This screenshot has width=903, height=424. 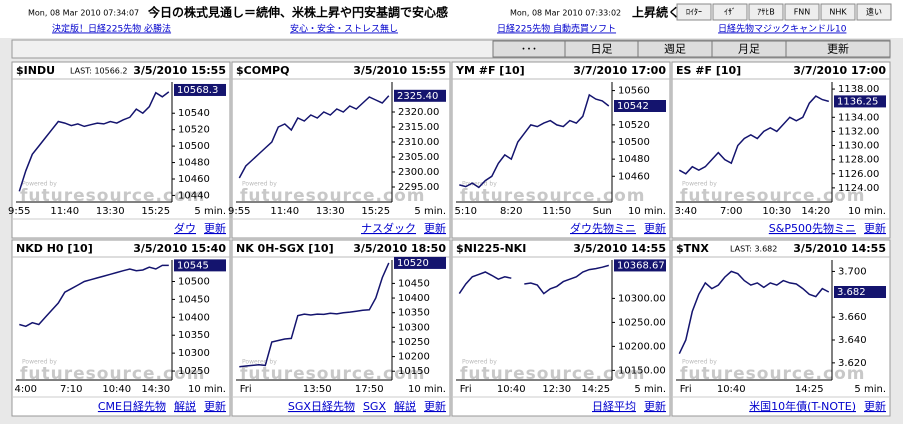 I want to click on y-tick-label: 10440, so click(x=194, y=195).